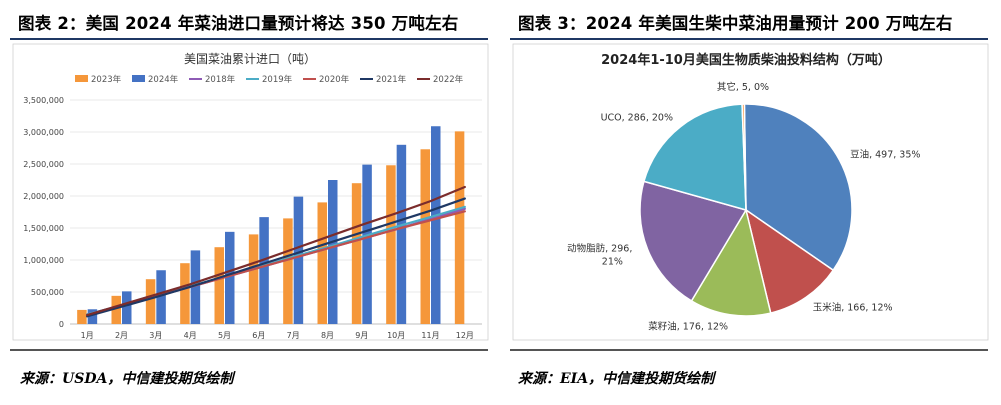  I want to click on left-bottom-rule, so click(249, 350).